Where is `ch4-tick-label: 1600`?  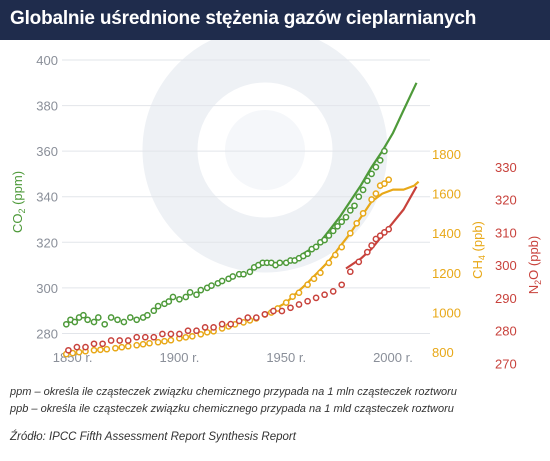 ch4-tick-label: 1600 is located at coordinates (446, 194).